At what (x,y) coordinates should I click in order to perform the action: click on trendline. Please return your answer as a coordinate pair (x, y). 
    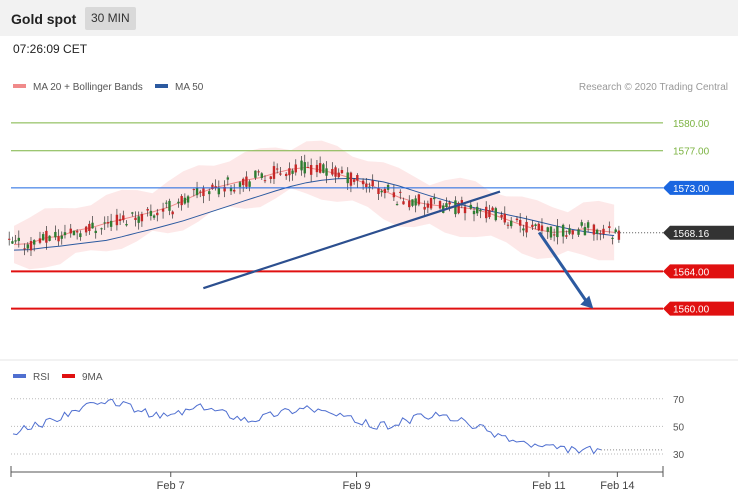
    Looking at the image, I should click on (351, 240).